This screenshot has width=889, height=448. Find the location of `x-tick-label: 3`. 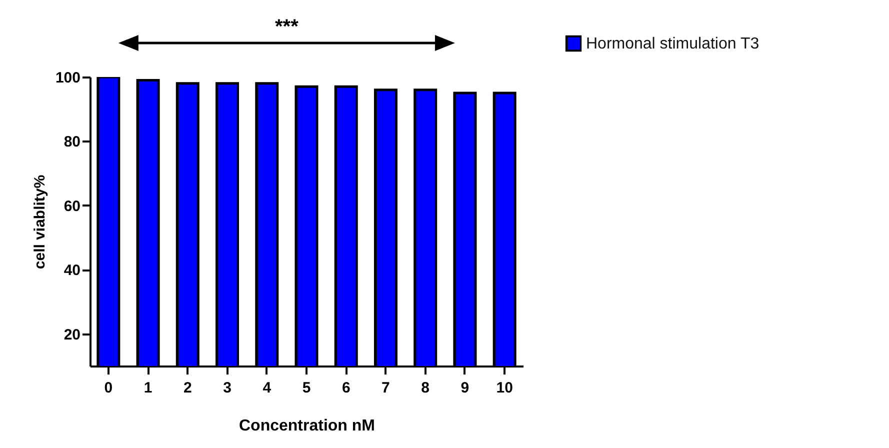

x-tick-label: 3 is located at coordinates (227, 388).